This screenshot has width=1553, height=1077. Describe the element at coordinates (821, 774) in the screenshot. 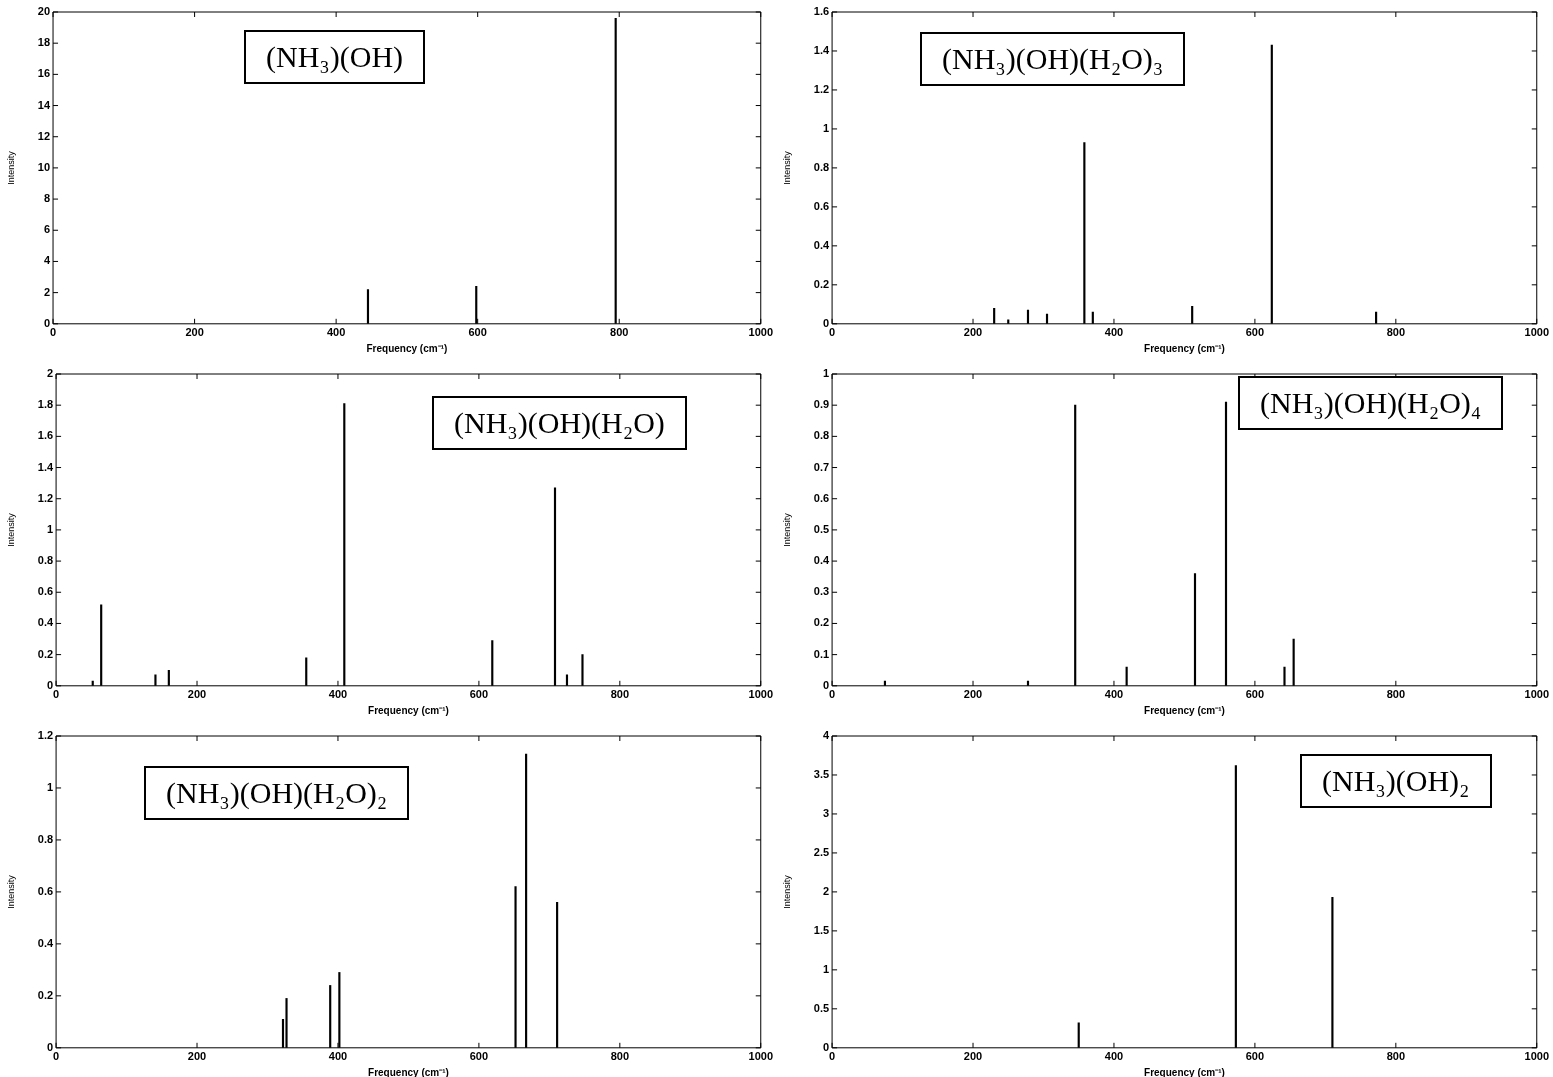

I see `y-tick-label: 3.5` at that location.